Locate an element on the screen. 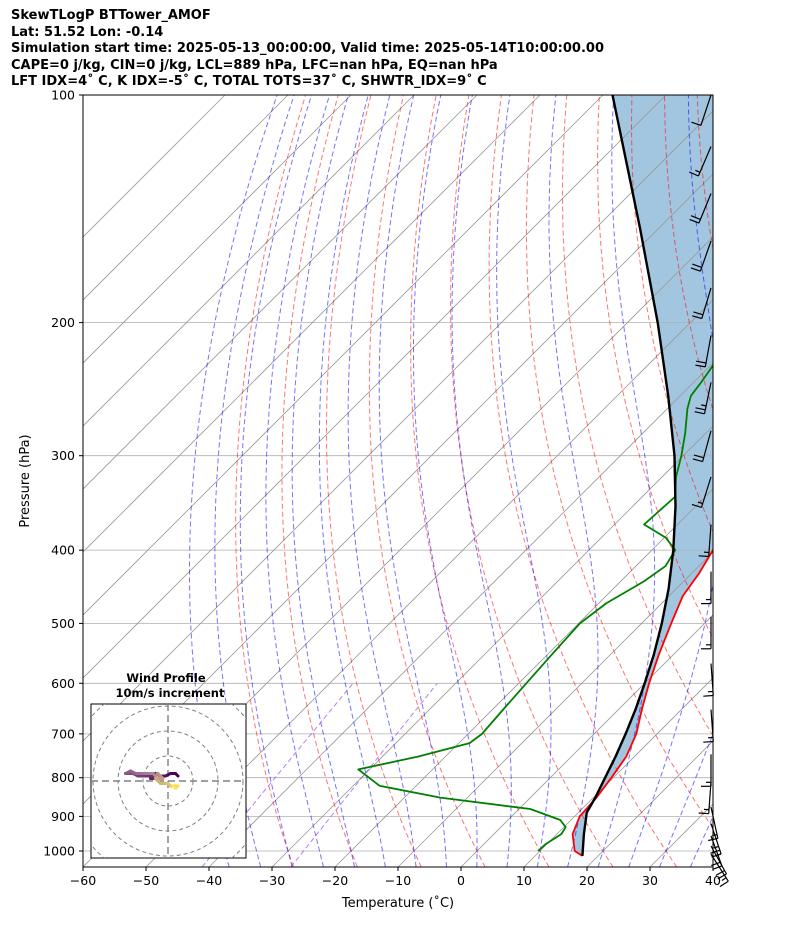 Image resolution: width=794 pixels, height=937 pixels. inset-subtitle: 10m/s increment is located at coordinates (170, 693).